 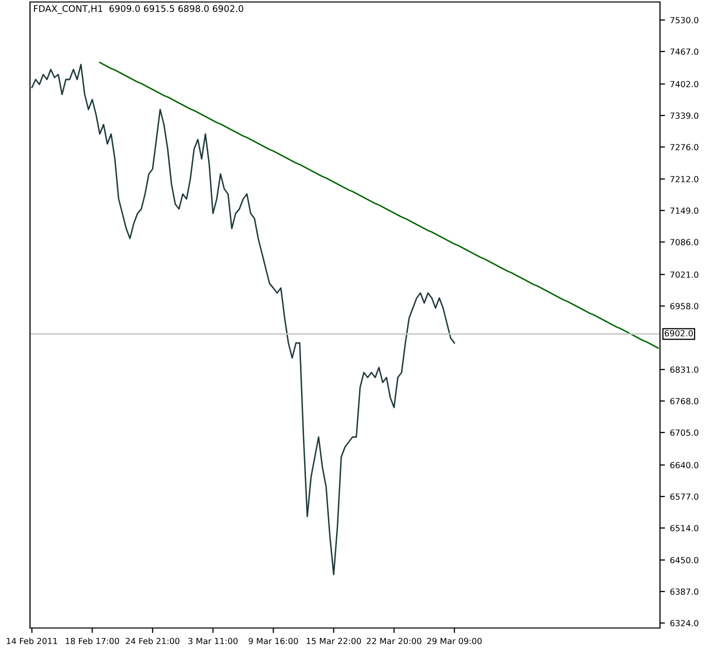 I want to click on y-tick-label: 6705.0, so click(x=684, y=432).